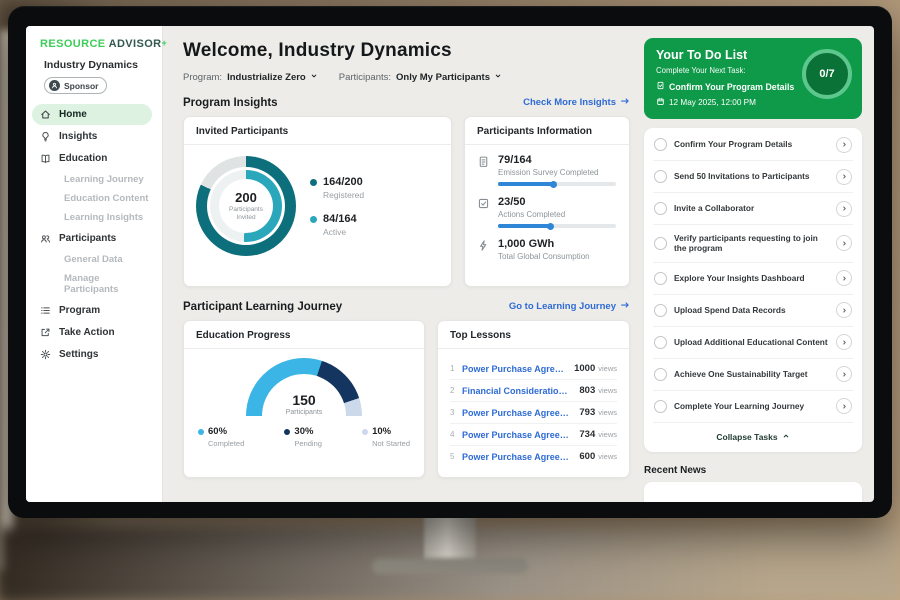  What do you see at coordinates (337, 188) in the screenshot?
I see `legend-item-registered: 164/200 Registered` at bounding box center [337, 188].